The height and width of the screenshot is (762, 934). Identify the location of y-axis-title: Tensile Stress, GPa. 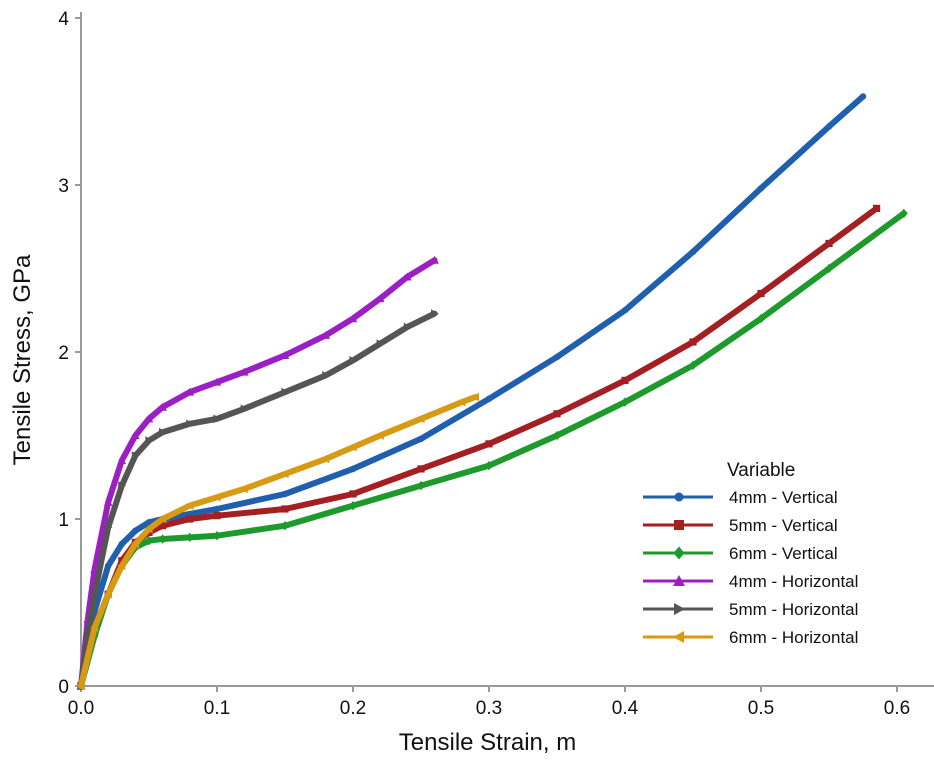
(22, 359).